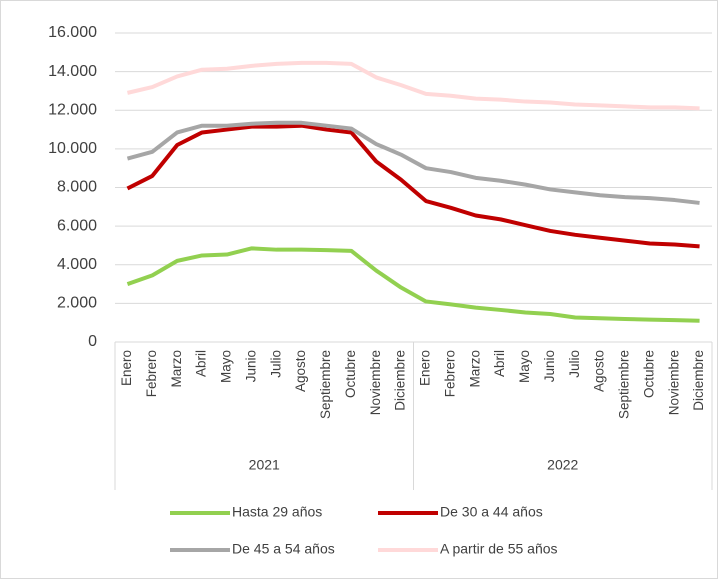  Describe the element at coordinates (562, 465) in the screenshot. I see `group-label: 2022` at that location.